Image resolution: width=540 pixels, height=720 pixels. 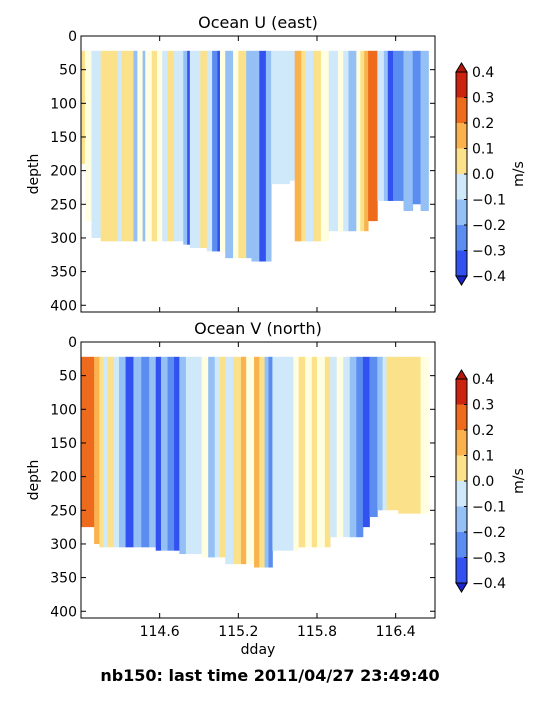 I want to click on p2-xtick-label-1: 115.2, so click(x=238, y=632).